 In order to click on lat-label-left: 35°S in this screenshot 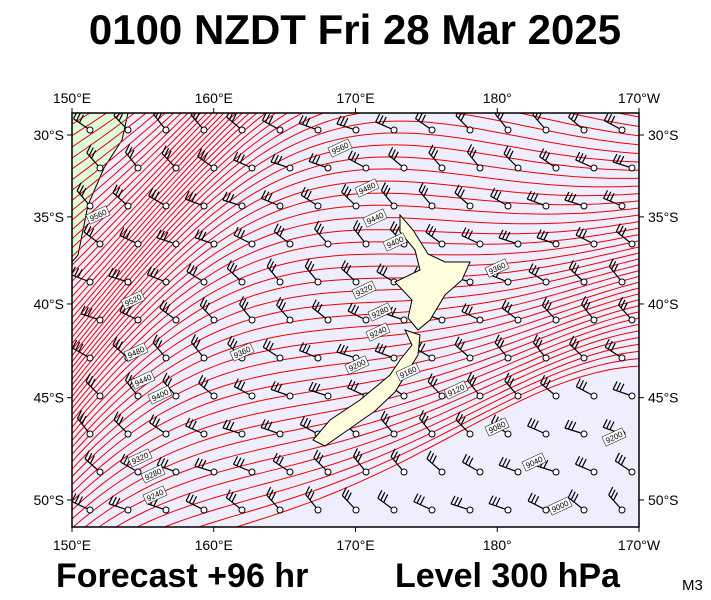, I will do `click(48, 217)`.